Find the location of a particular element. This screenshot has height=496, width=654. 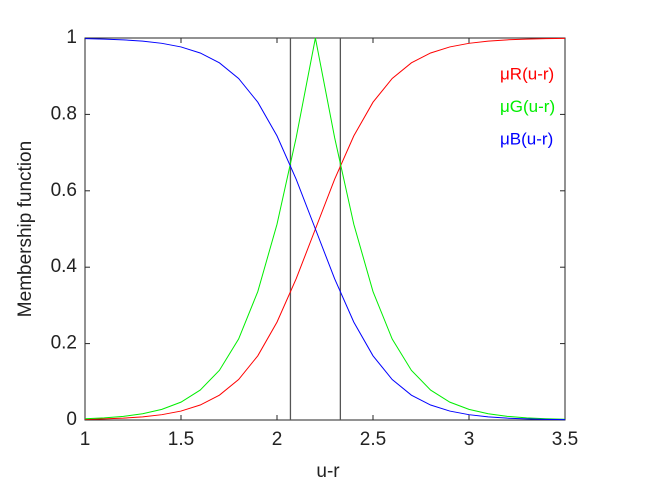

x-tick-label: 1 is located at coordinates (85, 439).